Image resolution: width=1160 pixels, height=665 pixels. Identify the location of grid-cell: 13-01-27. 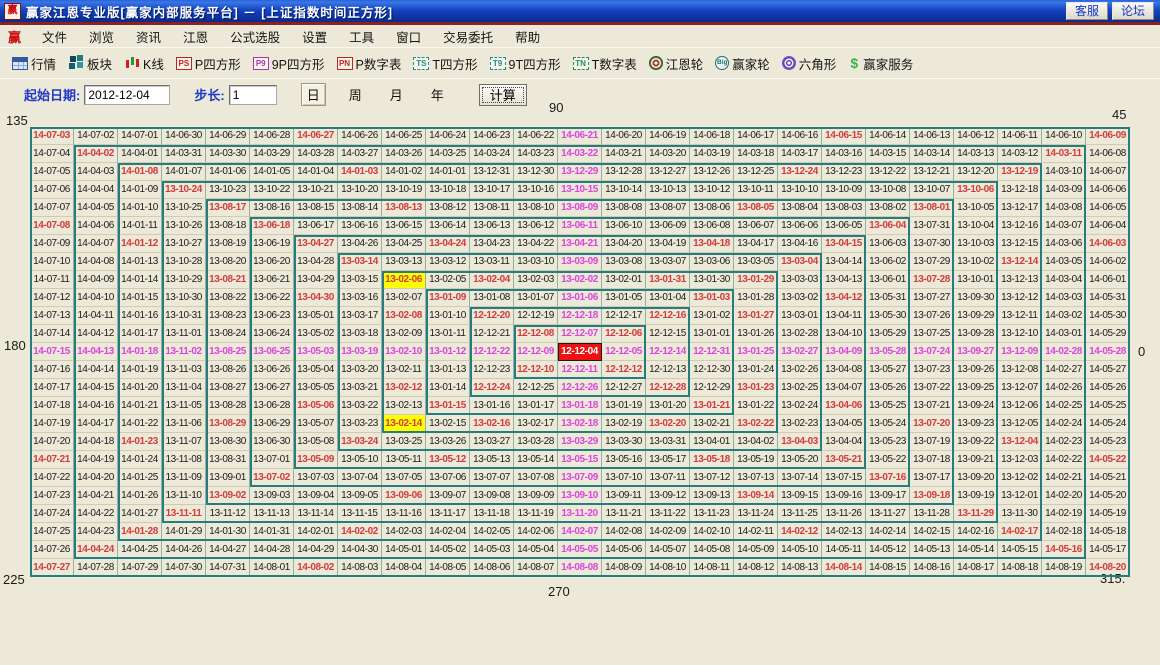
(756, 316).